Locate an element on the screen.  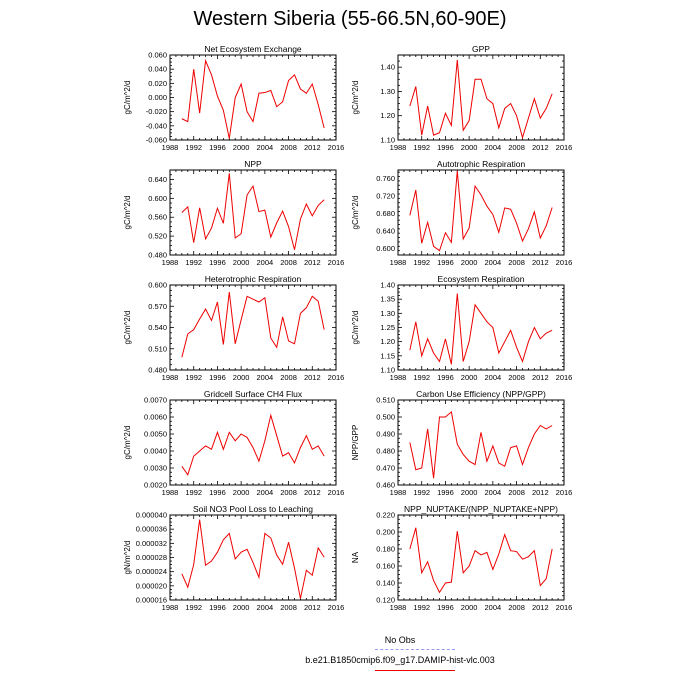
y-tick-label: 0.0060 is located at coordinates (155, 417).